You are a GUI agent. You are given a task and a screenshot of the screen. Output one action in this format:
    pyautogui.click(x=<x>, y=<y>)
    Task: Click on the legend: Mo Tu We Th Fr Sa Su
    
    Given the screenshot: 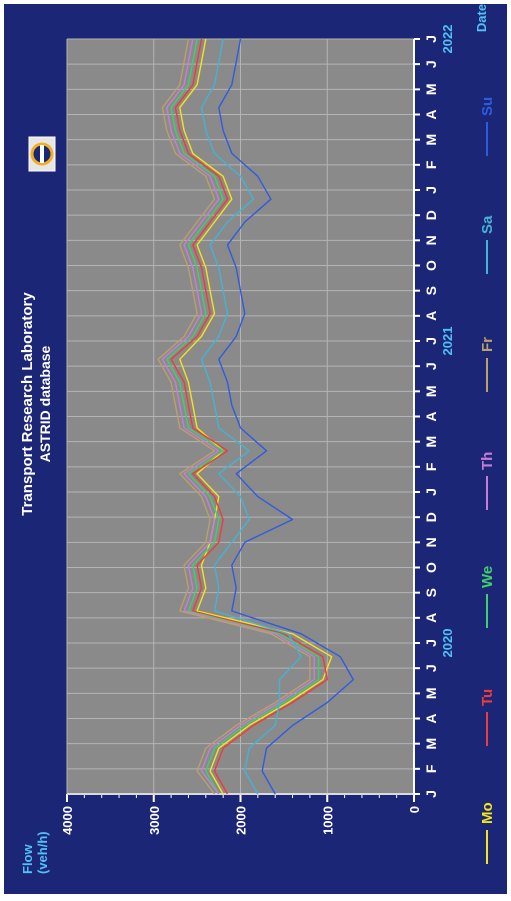 What is the action you would take?
    pyautogui.click(x=487, y=480)
    